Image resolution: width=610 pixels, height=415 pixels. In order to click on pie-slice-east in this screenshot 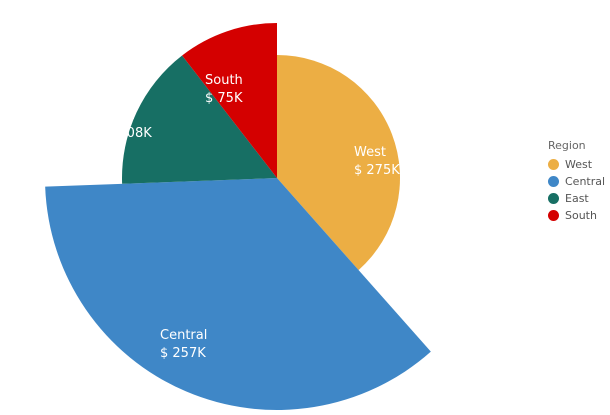, I will do `click(199, 119)`.